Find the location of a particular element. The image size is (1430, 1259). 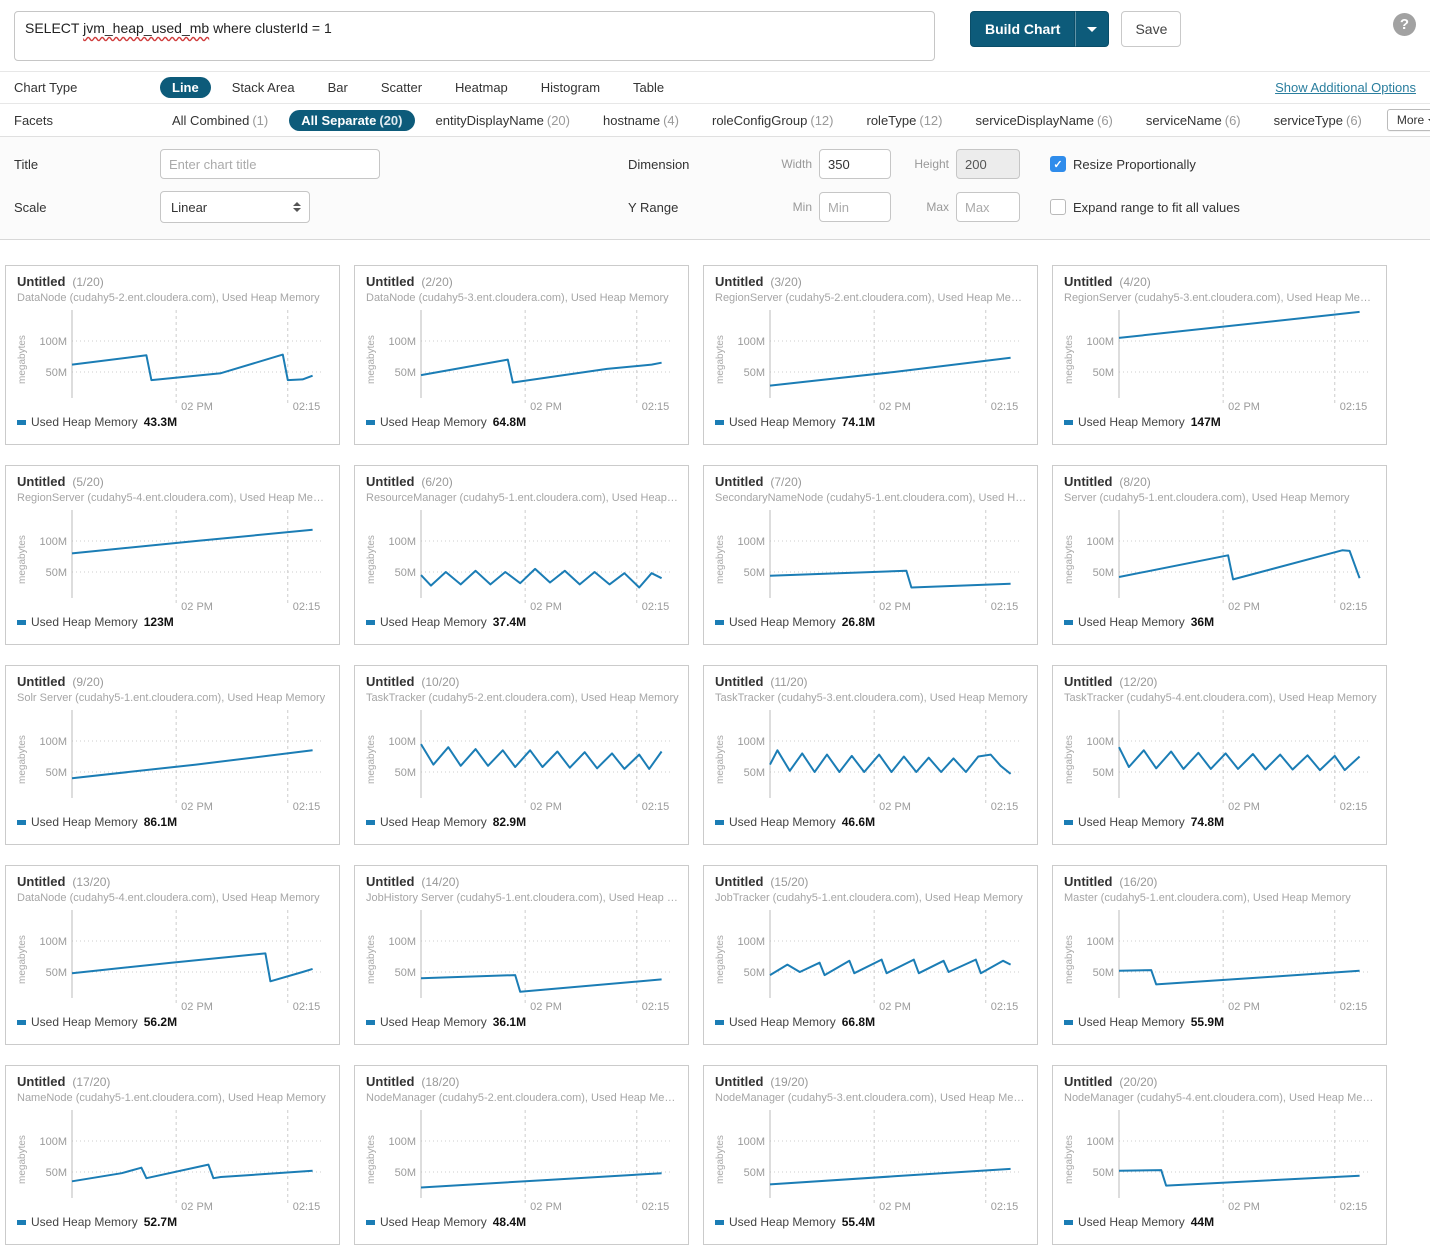

chart-type-option: Histogram is located at coordinates (570, 87).